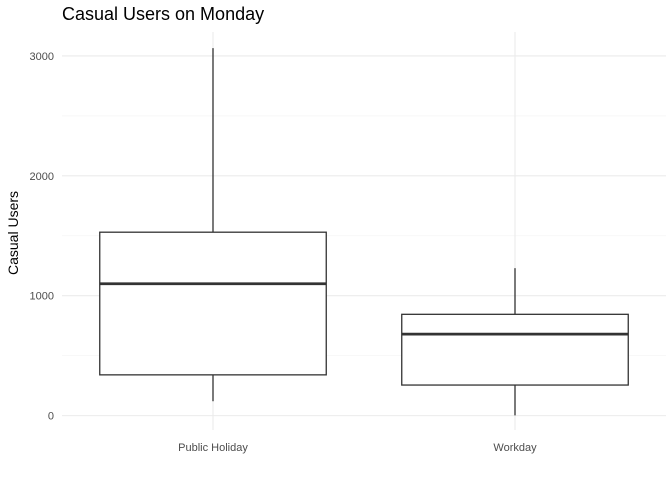 This screenshot has height=485, width=672. Describe the element at coordinates (13, 233) in the screenshot. I see `y-axis-label: Casual Users` at that location.